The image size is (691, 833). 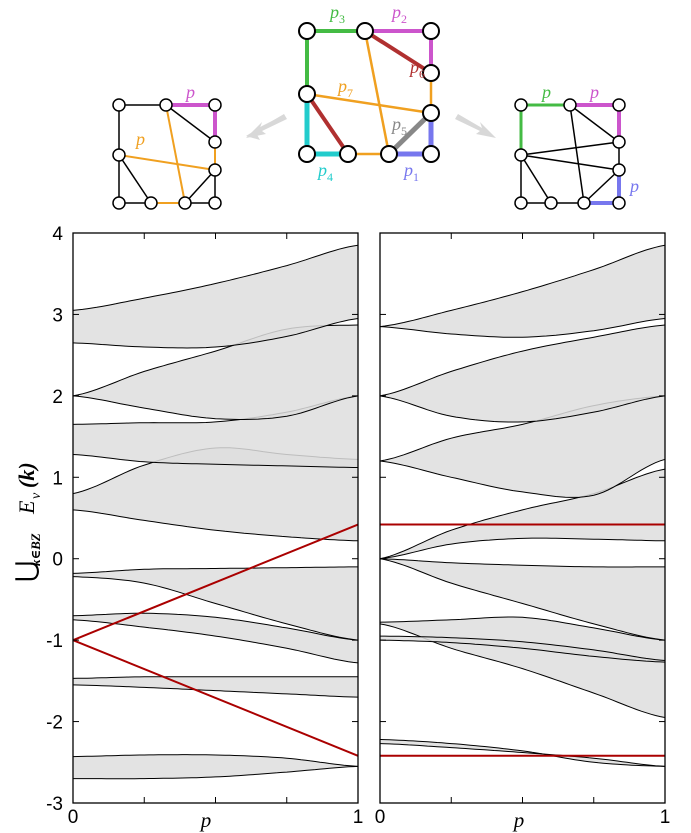 What do you see at coordinates (57, 397) in the screenshot?
I see `left-y-tick-label: 2` at bounding box center [57, 397].